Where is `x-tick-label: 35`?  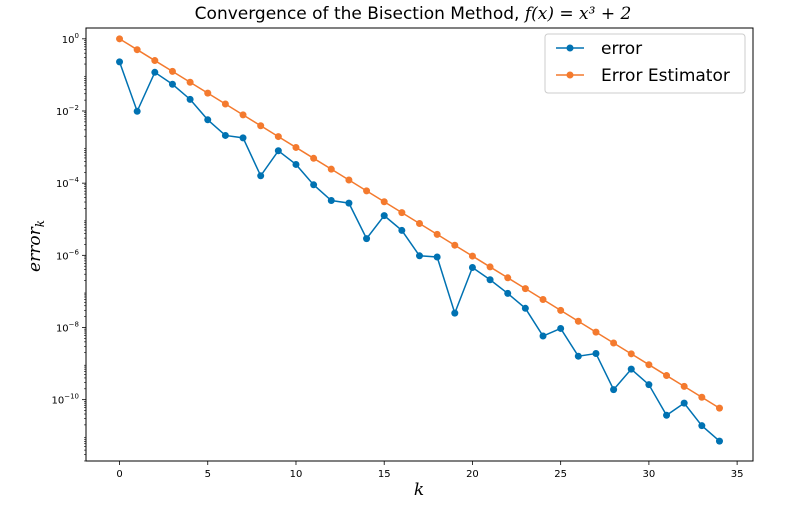
x-tick-label: 35 is located at coordinates (737, 474).